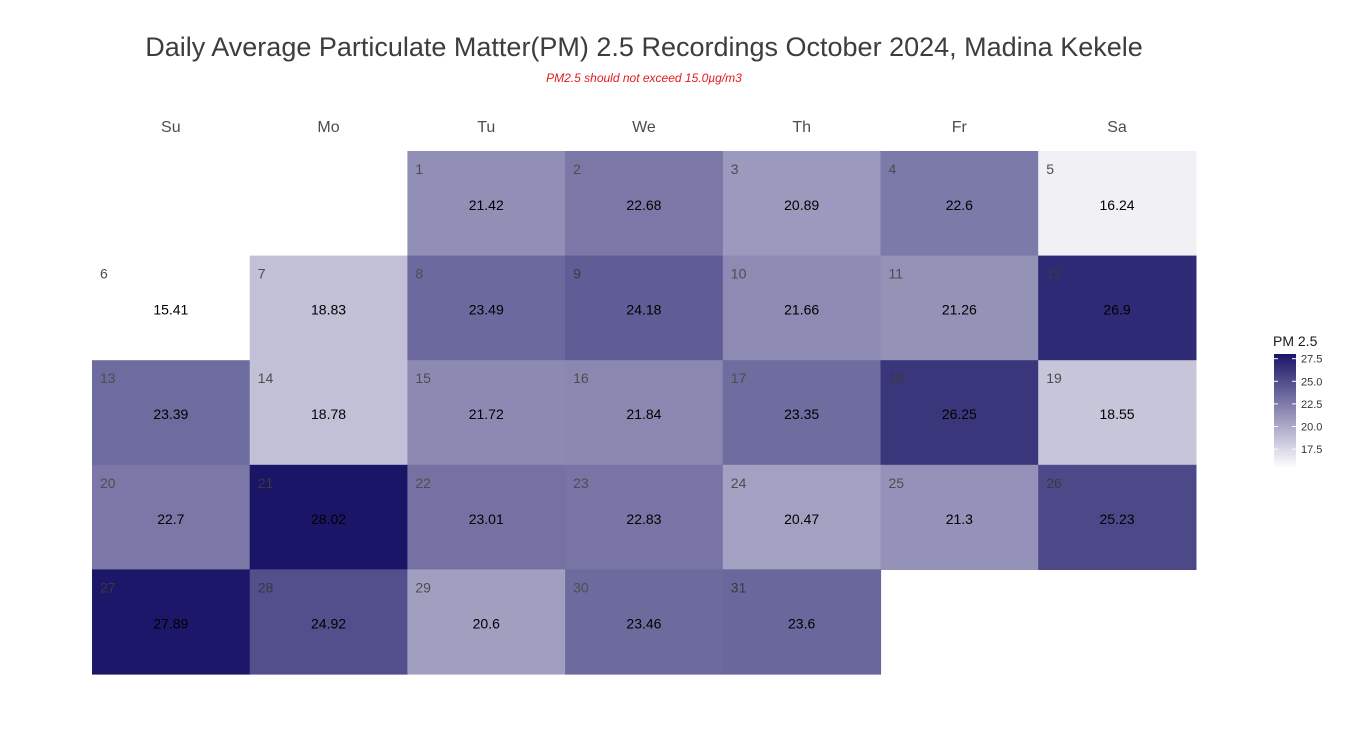 The width and height of the screenshot is (1354, 749). Describe the element at coordinates (1295, 341) in the screenshot. I see `legend-title: PM 2.5` at that location.